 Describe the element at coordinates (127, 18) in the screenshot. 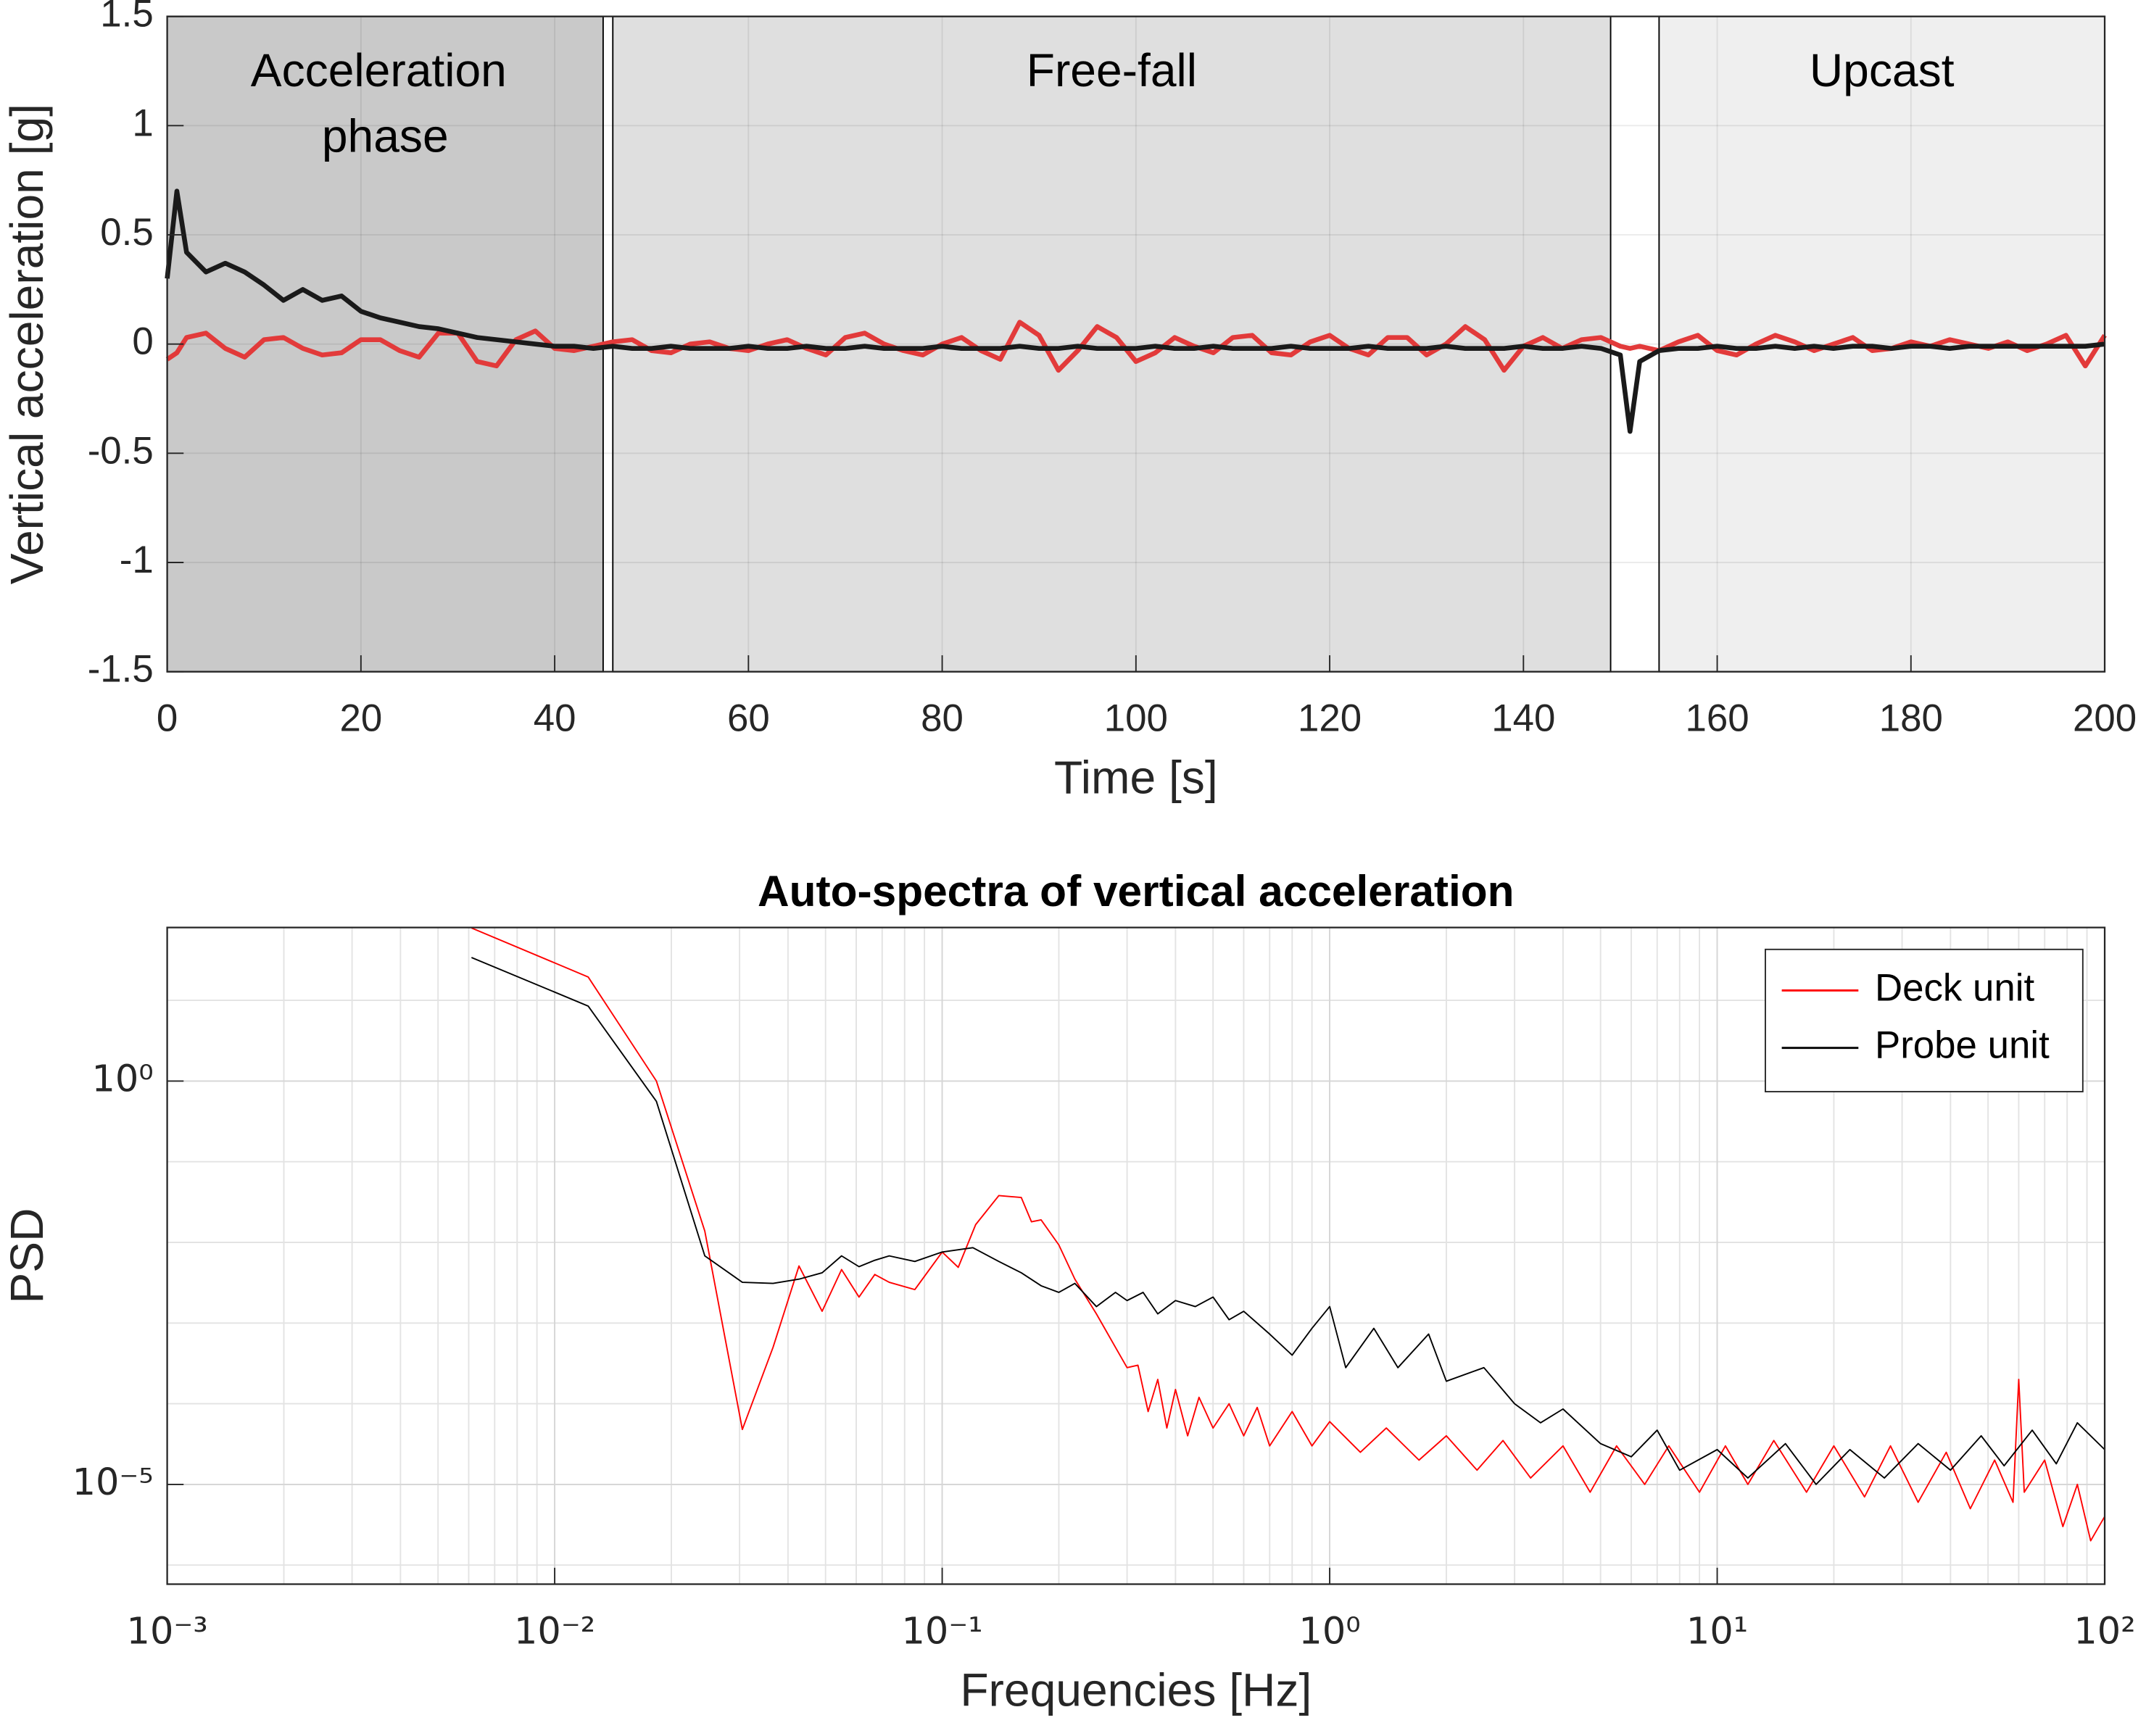

I see `y-tick-label: 1.5` at that location.